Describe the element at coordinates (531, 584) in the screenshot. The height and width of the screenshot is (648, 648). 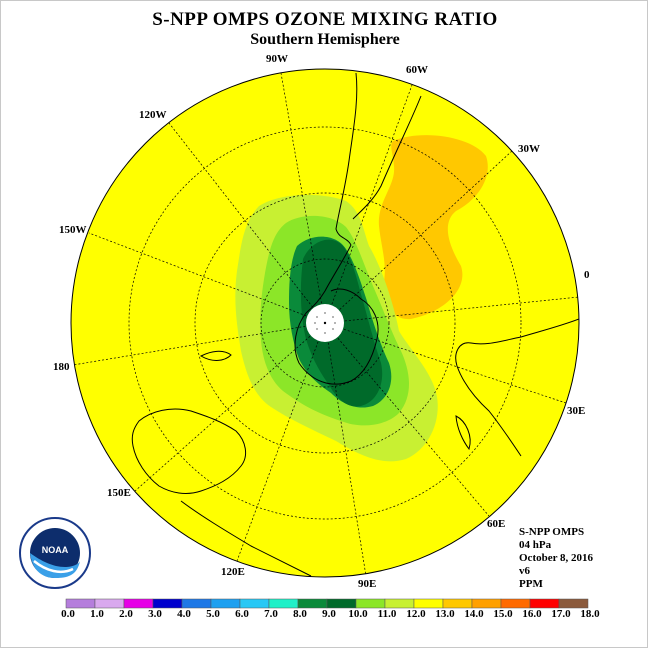
I see `units-label: PPM` at that location.